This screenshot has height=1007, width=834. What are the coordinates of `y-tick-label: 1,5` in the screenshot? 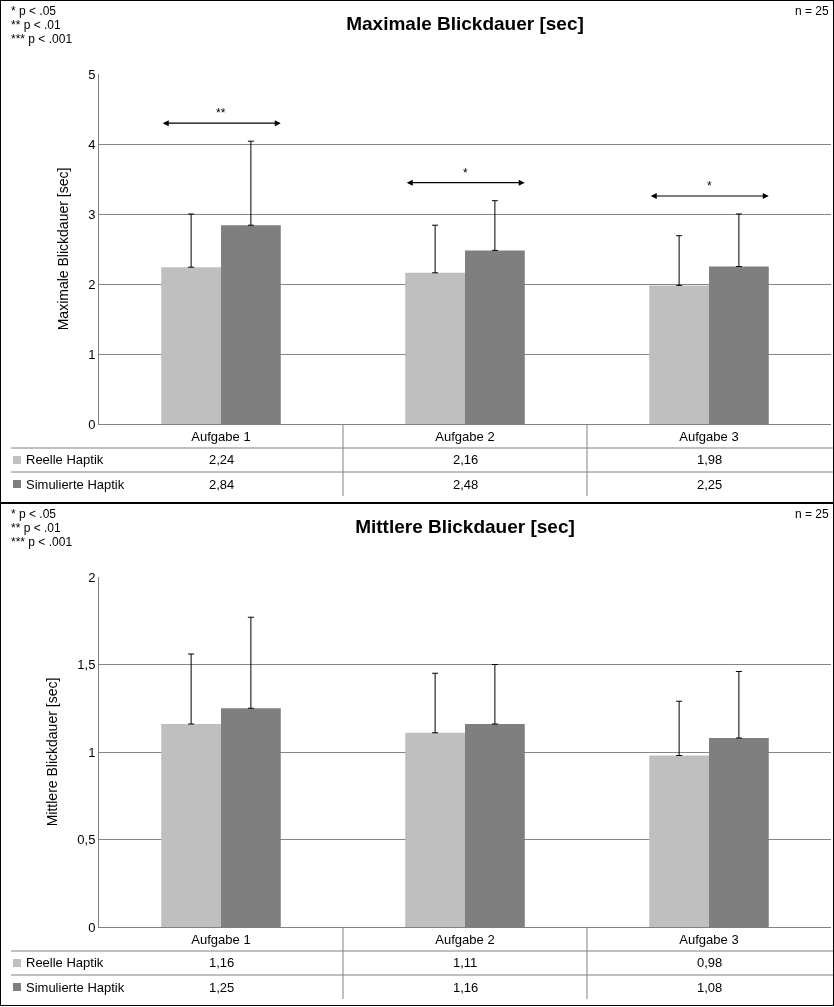 It's located at (86, 665).